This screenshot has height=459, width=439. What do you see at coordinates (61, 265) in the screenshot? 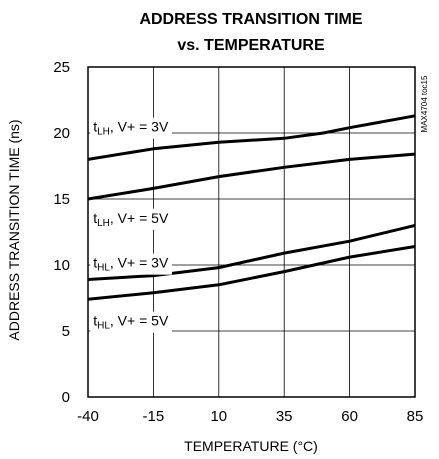
I see `y-tick-label: 10` at bounding box center [61, 265].